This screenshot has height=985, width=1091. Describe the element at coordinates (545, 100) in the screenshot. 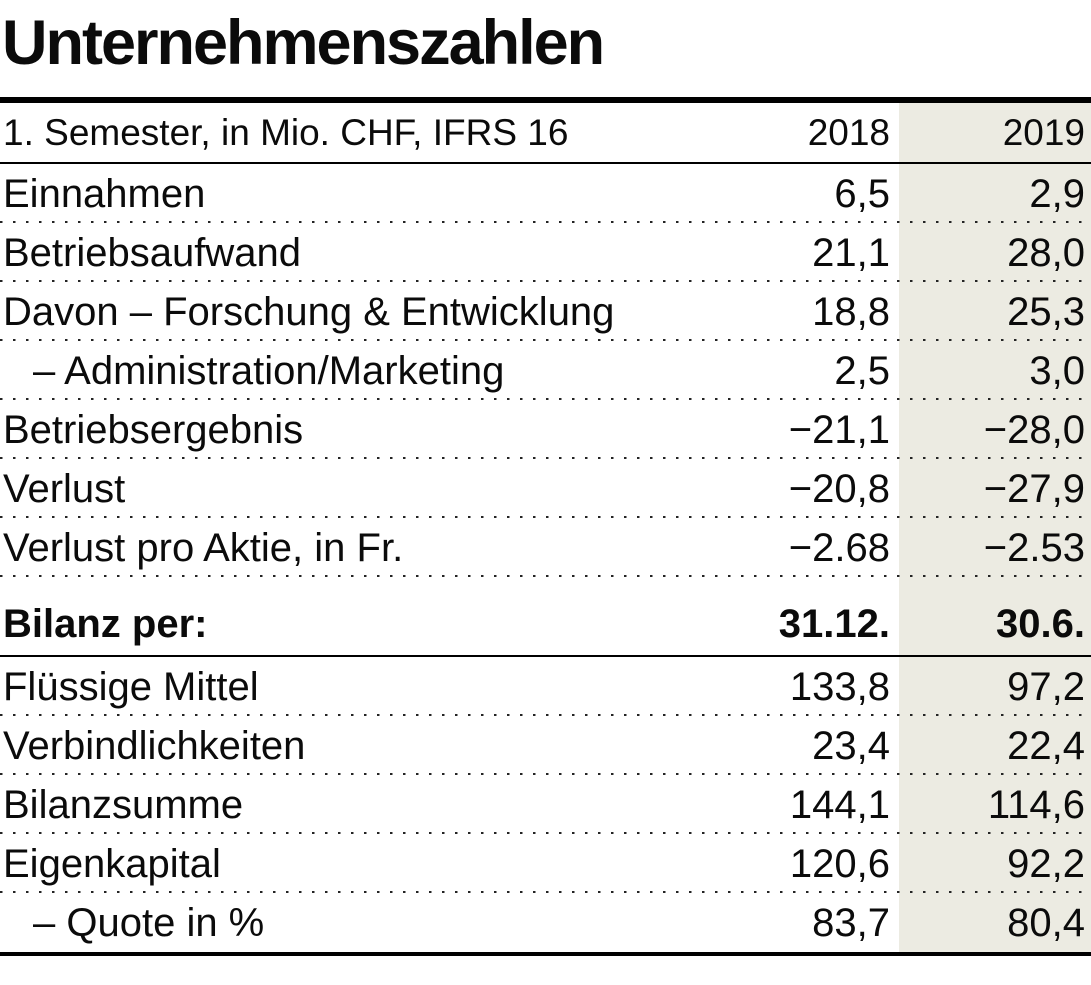

I see `title-rule` at that location.